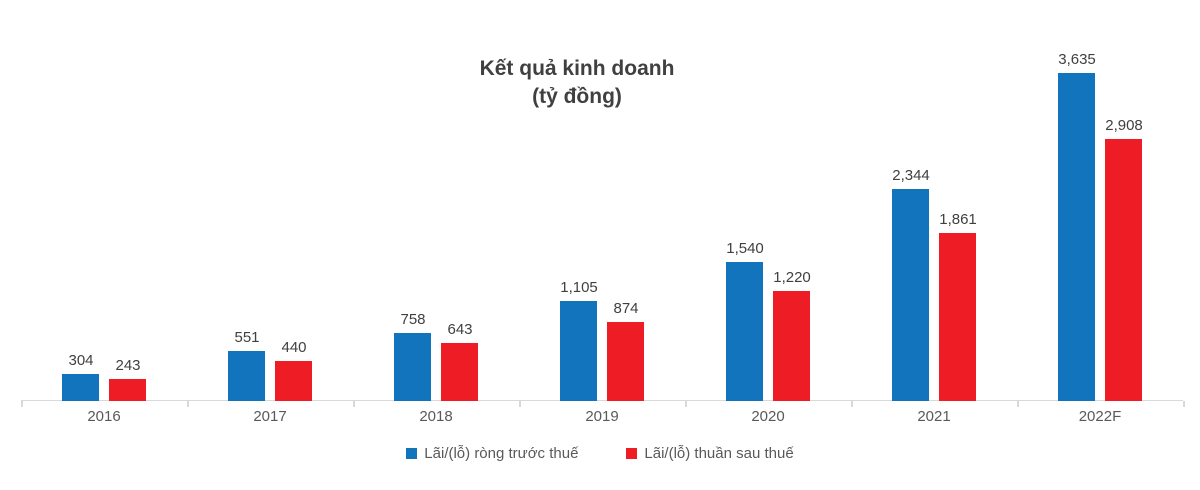 The height and width of the screenshot is (490, 1200). I want to click on bar-after-tax-2020, so click(791, 346).